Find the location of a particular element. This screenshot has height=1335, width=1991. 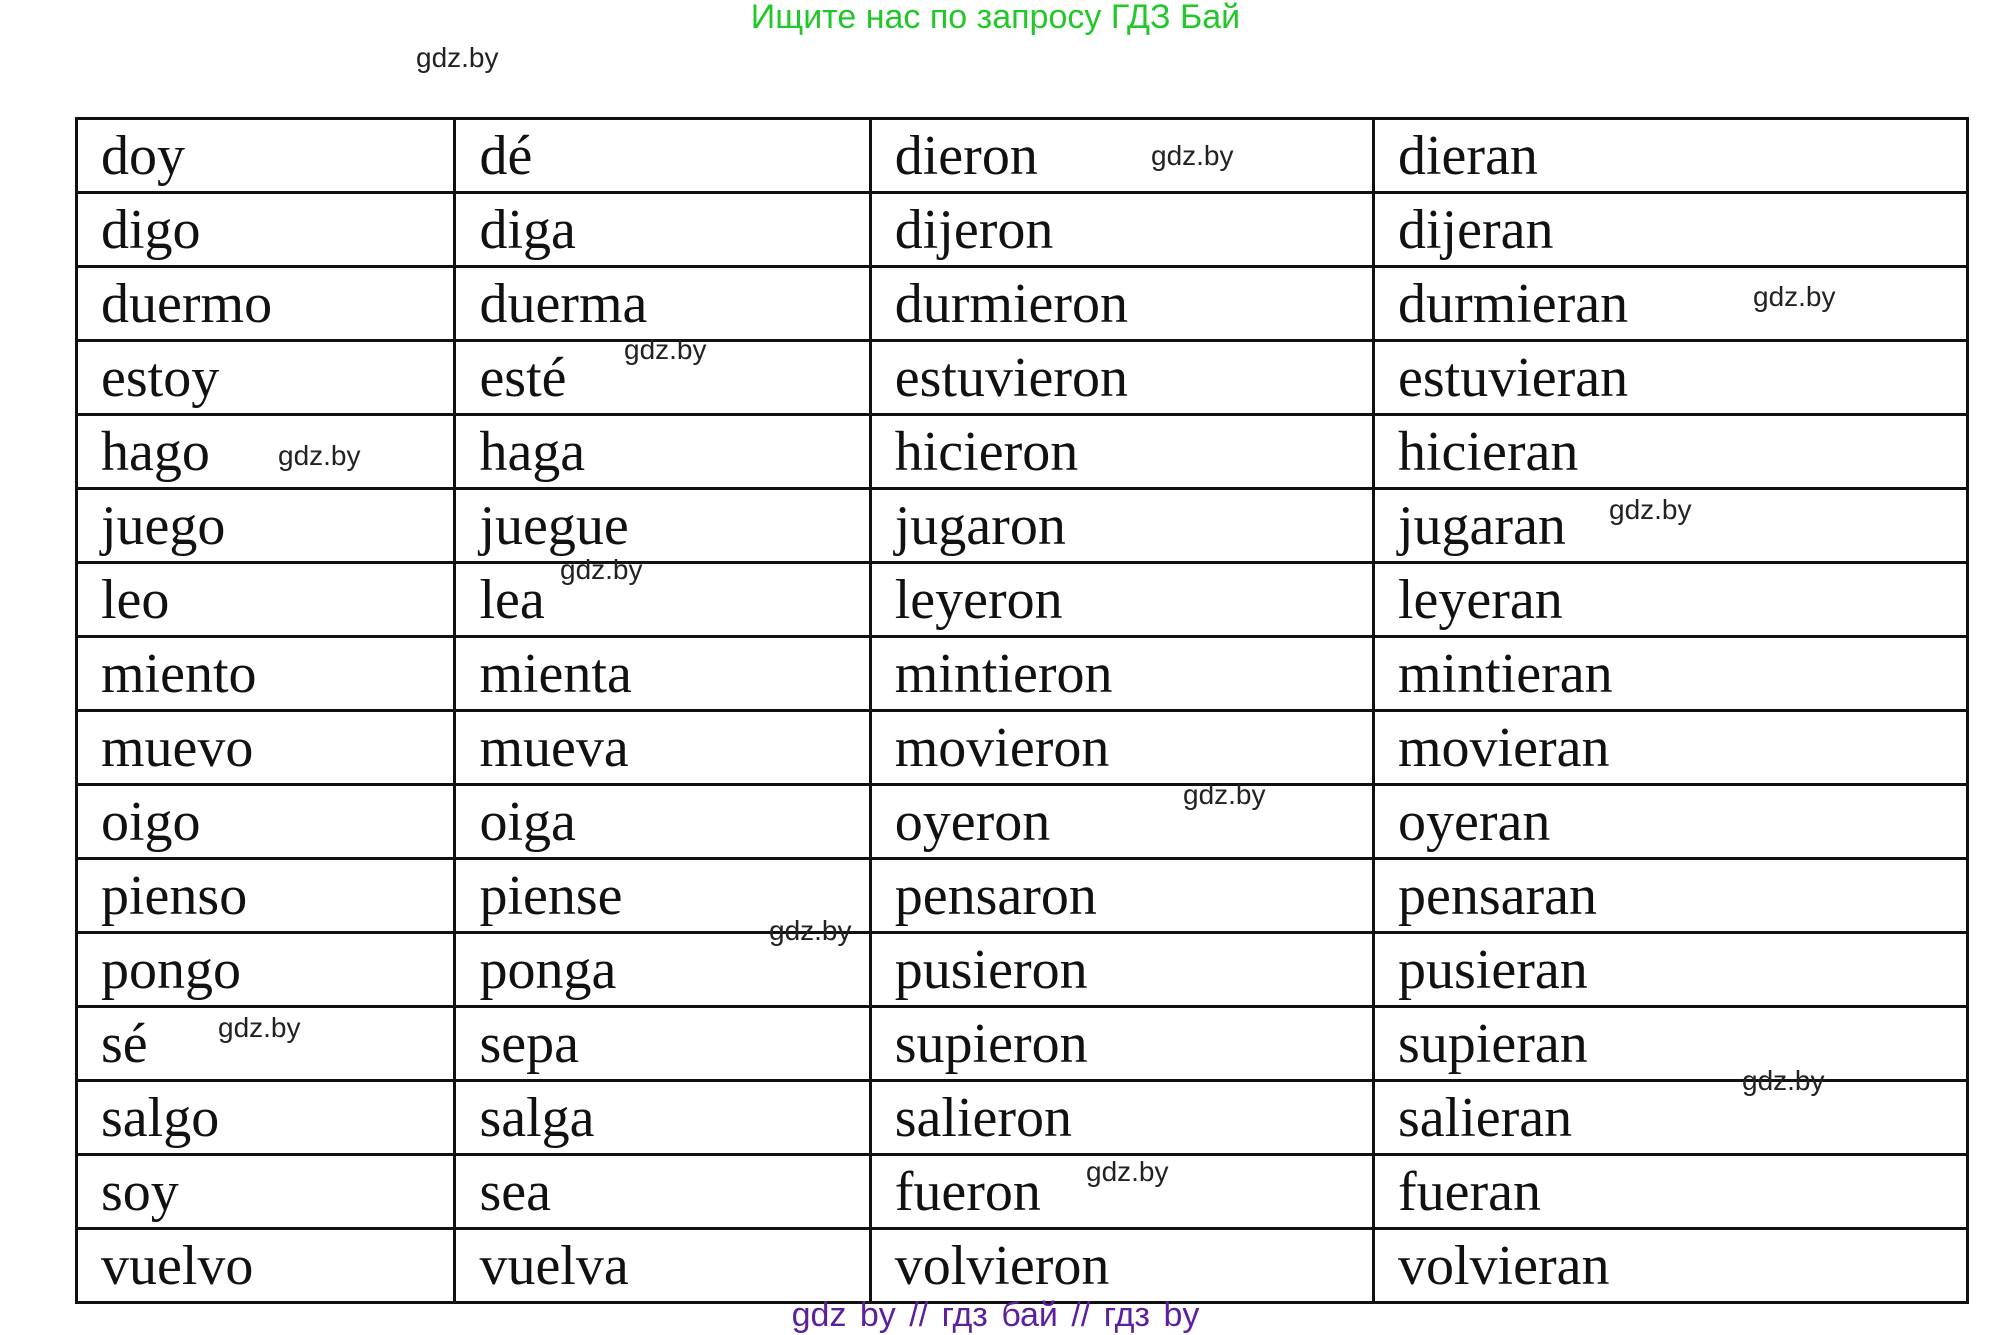

table-cell: dijeron is located at coordinates (1122, 229).